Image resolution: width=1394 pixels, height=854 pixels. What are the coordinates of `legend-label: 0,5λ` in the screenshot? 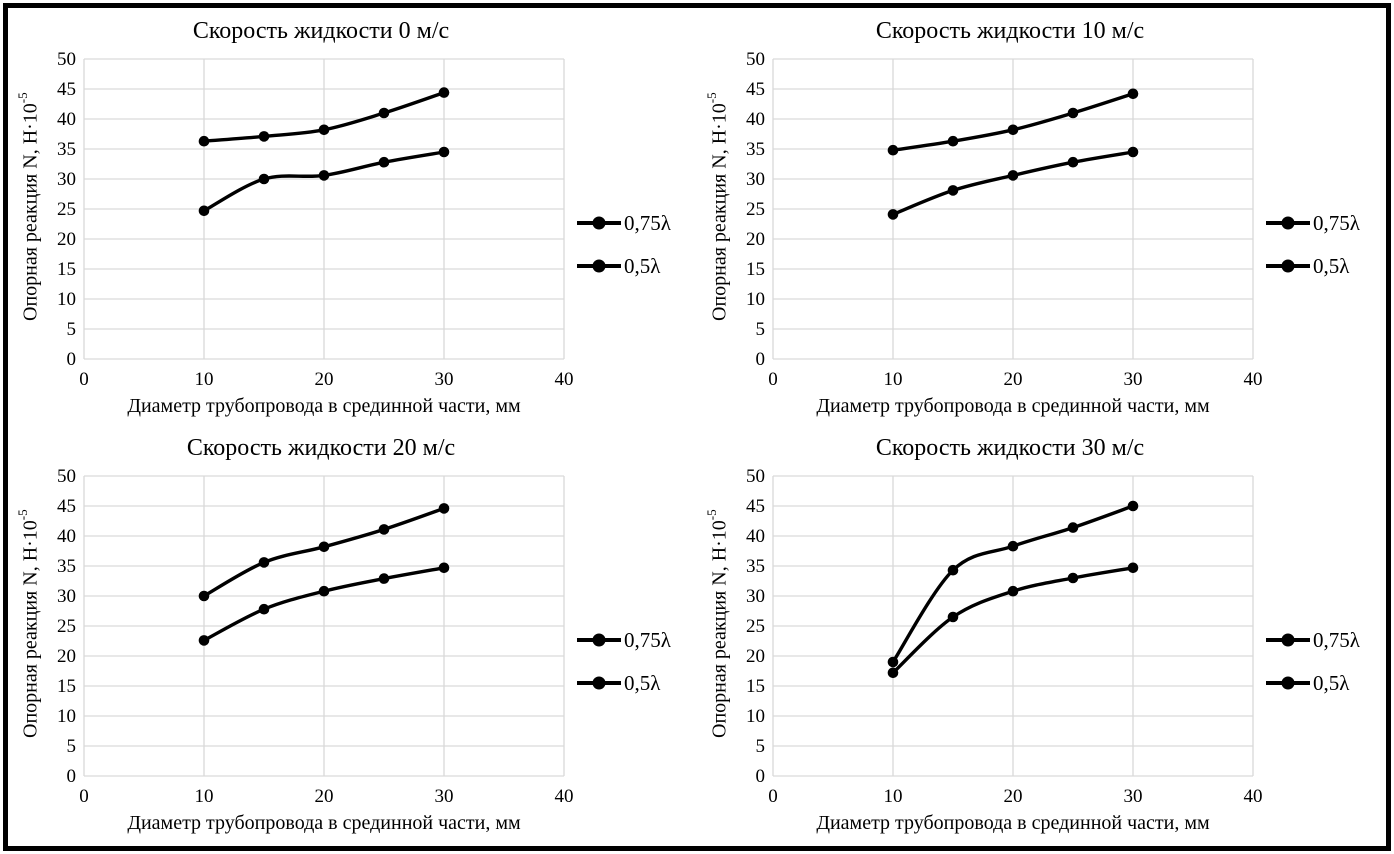 It's located at (642, 265).